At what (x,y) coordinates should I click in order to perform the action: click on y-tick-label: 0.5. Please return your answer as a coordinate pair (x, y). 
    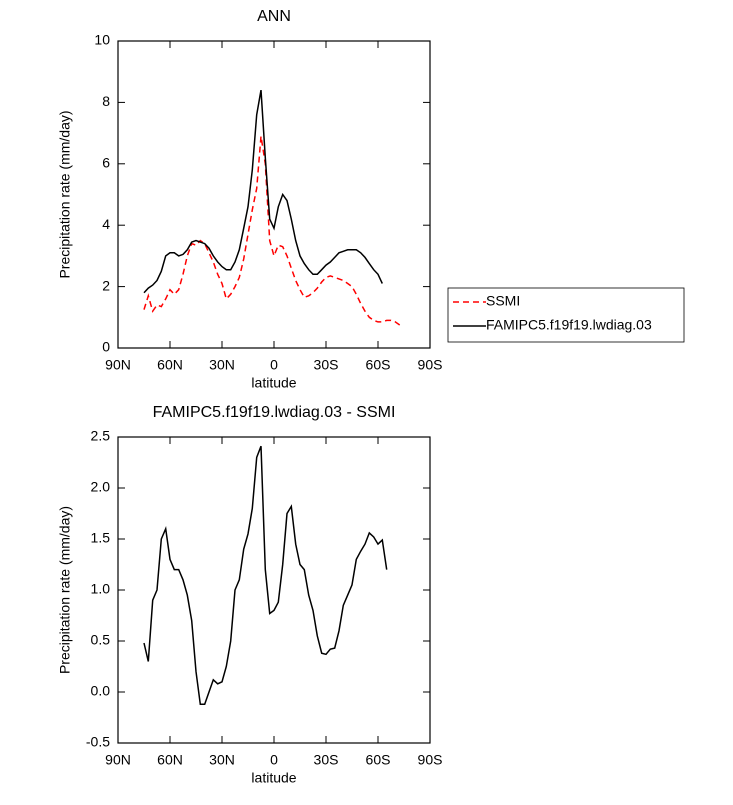
    Looking at the image, I should click on (101, 640).